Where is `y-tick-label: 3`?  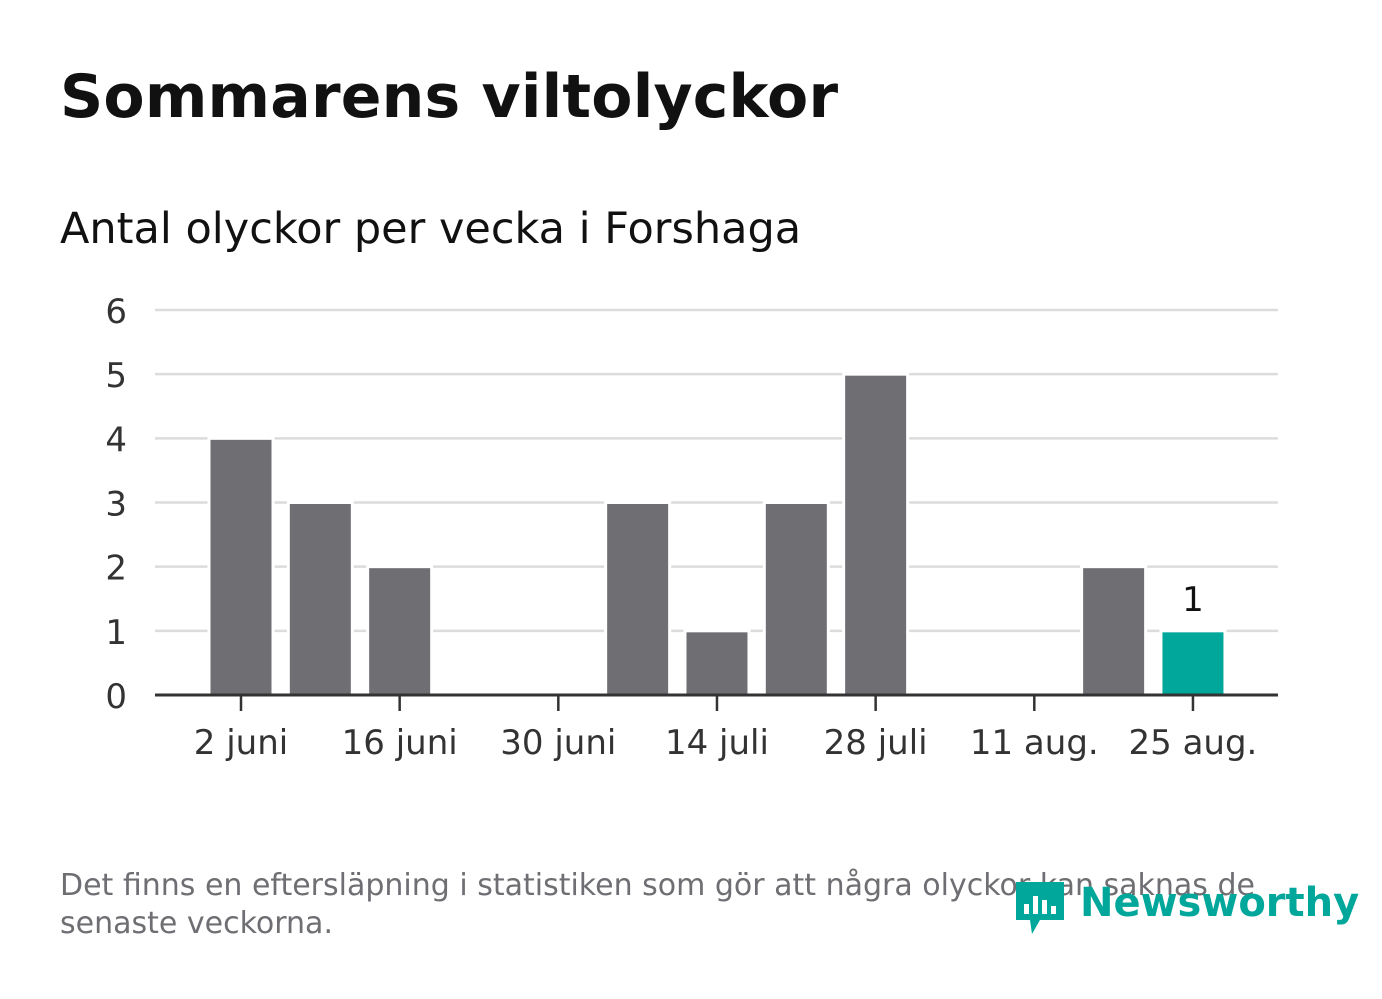 y-tick-label: 3 is located at coordinates (116, 505).